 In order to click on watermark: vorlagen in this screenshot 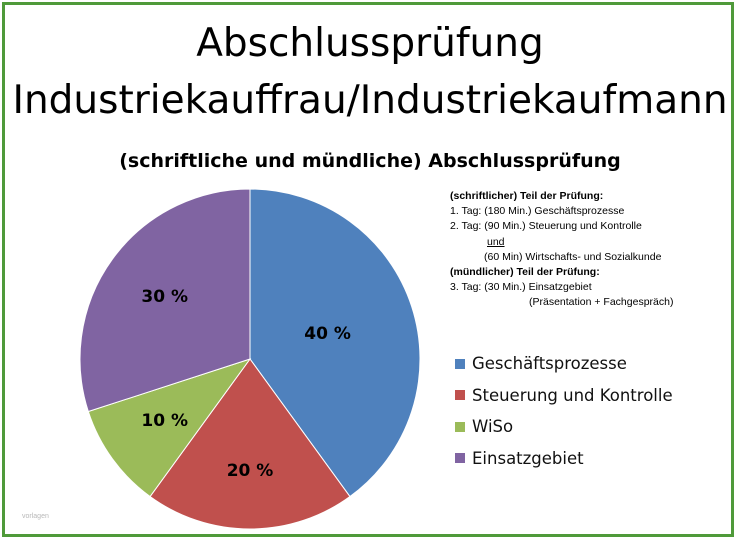, I will do `click(35, 516)`.